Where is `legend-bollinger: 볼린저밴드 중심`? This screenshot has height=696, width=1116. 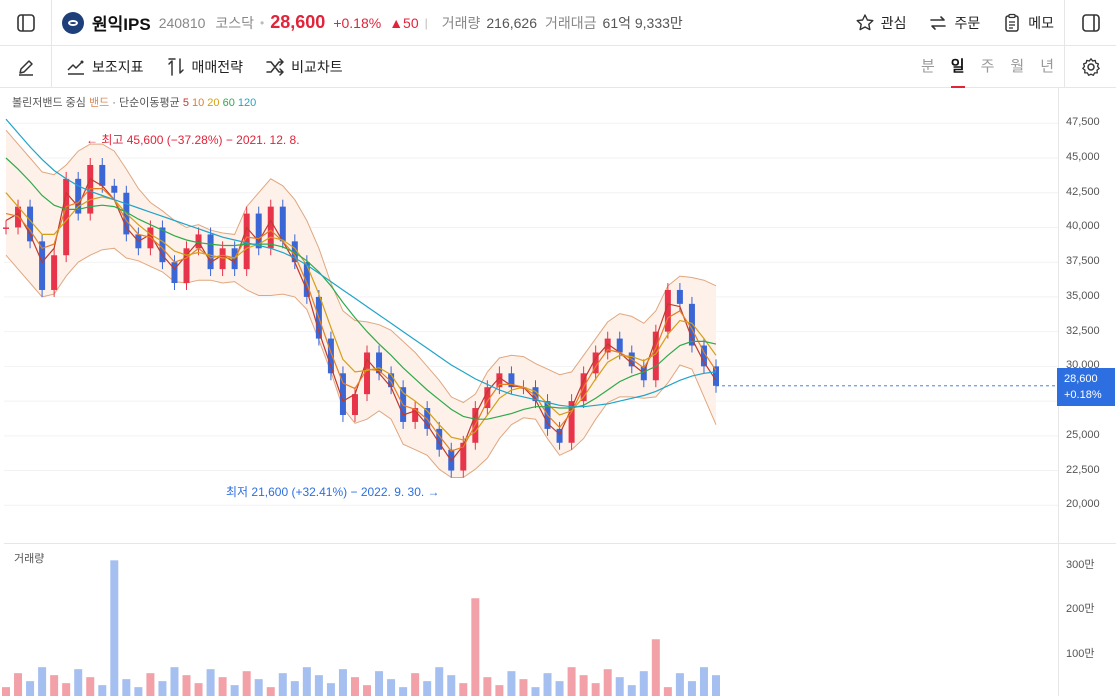 legend-bollinger: 볼린저밴드 중심 is located at coordinates (49, 103).